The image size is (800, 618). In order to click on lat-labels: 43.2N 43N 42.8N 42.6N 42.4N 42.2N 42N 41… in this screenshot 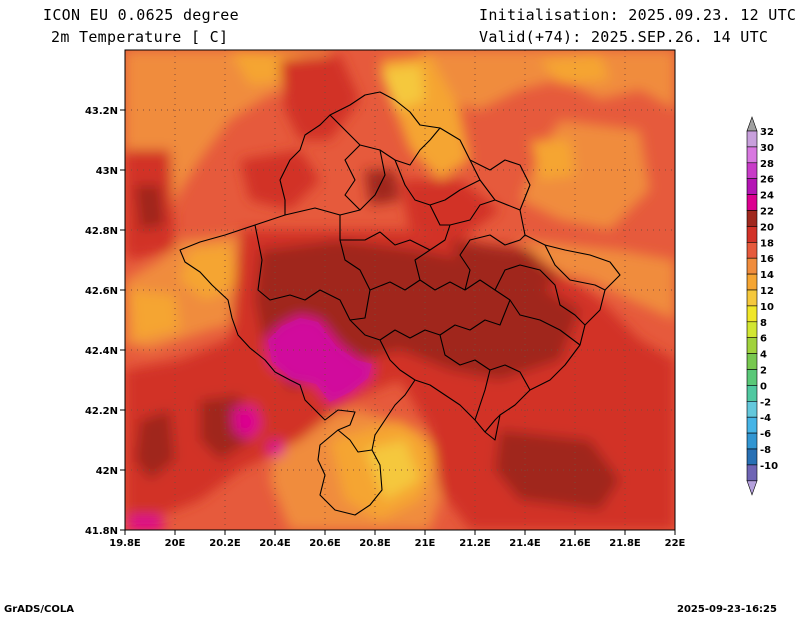, I will do `click(101, 321)`.